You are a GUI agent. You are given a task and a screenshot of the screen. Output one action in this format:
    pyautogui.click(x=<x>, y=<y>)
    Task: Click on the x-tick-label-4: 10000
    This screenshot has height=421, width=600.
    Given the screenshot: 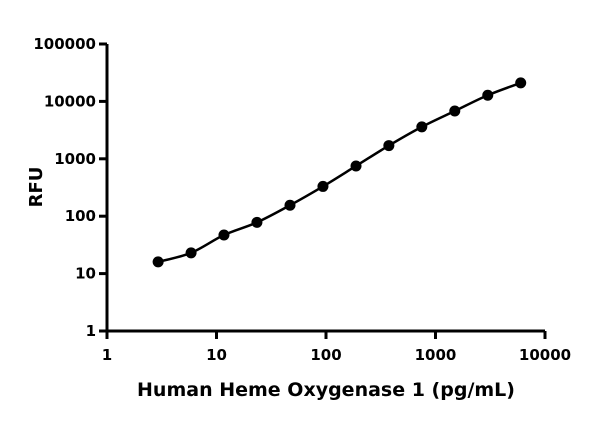 What is the action you would take?
    pyautogui.click(x=545, y=355)
    